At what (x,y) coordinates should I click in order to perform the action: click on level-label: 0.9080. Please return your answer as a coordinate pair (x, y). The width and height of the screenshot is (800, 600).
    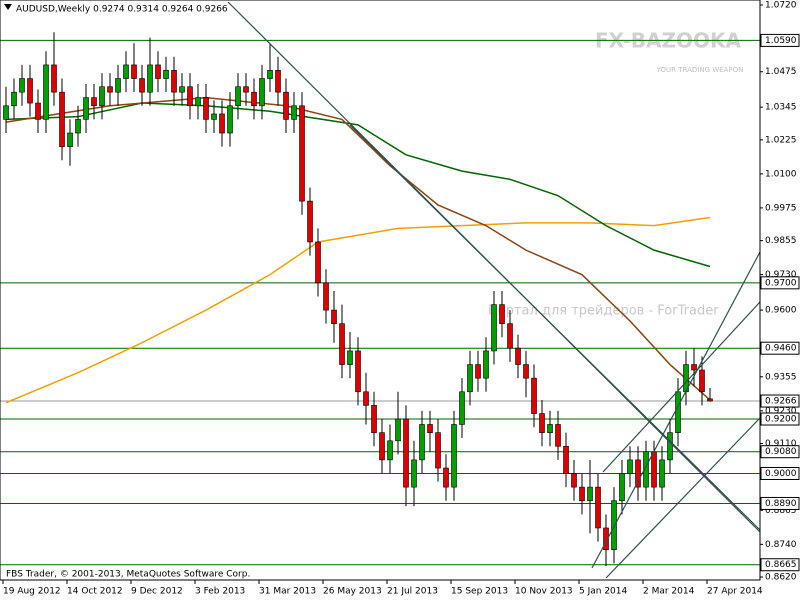
    Looking at the image, I should click on (781, 452).